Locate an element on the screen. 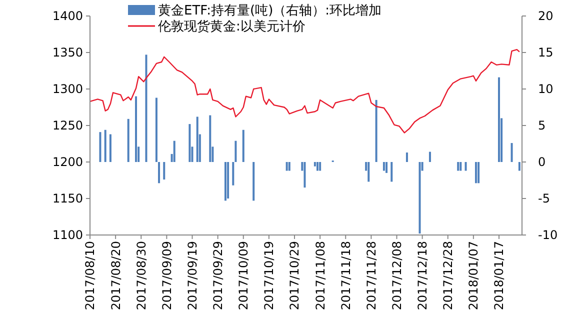  y2-tick-label: 5 is located at coordinates (542, 125).